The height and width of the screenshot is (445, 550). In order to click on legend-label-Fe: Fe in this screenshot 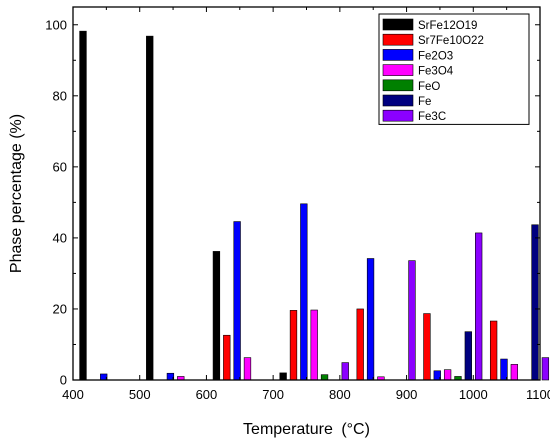, I will do `click(424, 102)`.